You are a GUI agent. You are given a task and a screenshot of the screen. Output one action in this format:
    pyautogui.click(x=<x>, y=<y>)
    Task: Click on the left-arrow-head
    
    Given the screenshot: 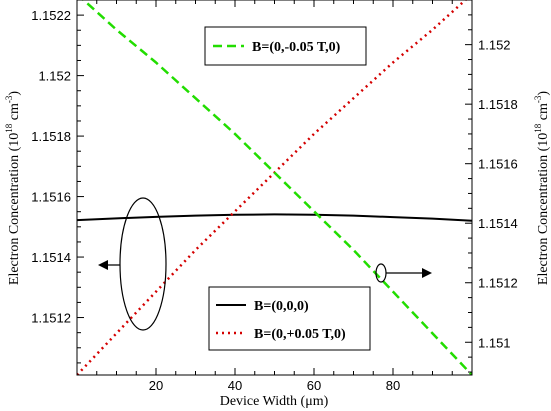 What is the action you would take?
    pyautogui.click(x=103, y=265)
    